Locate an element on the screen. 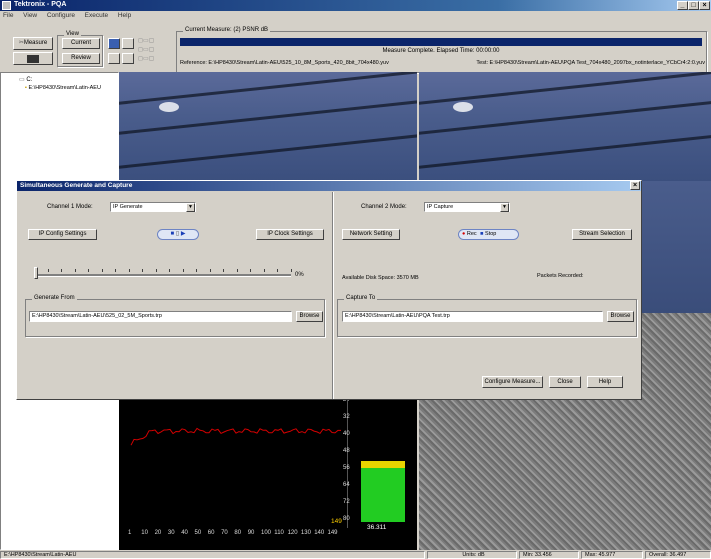 This screenshot has width=711, height=559. close-window-button: × is located at coordinates (704, 5).